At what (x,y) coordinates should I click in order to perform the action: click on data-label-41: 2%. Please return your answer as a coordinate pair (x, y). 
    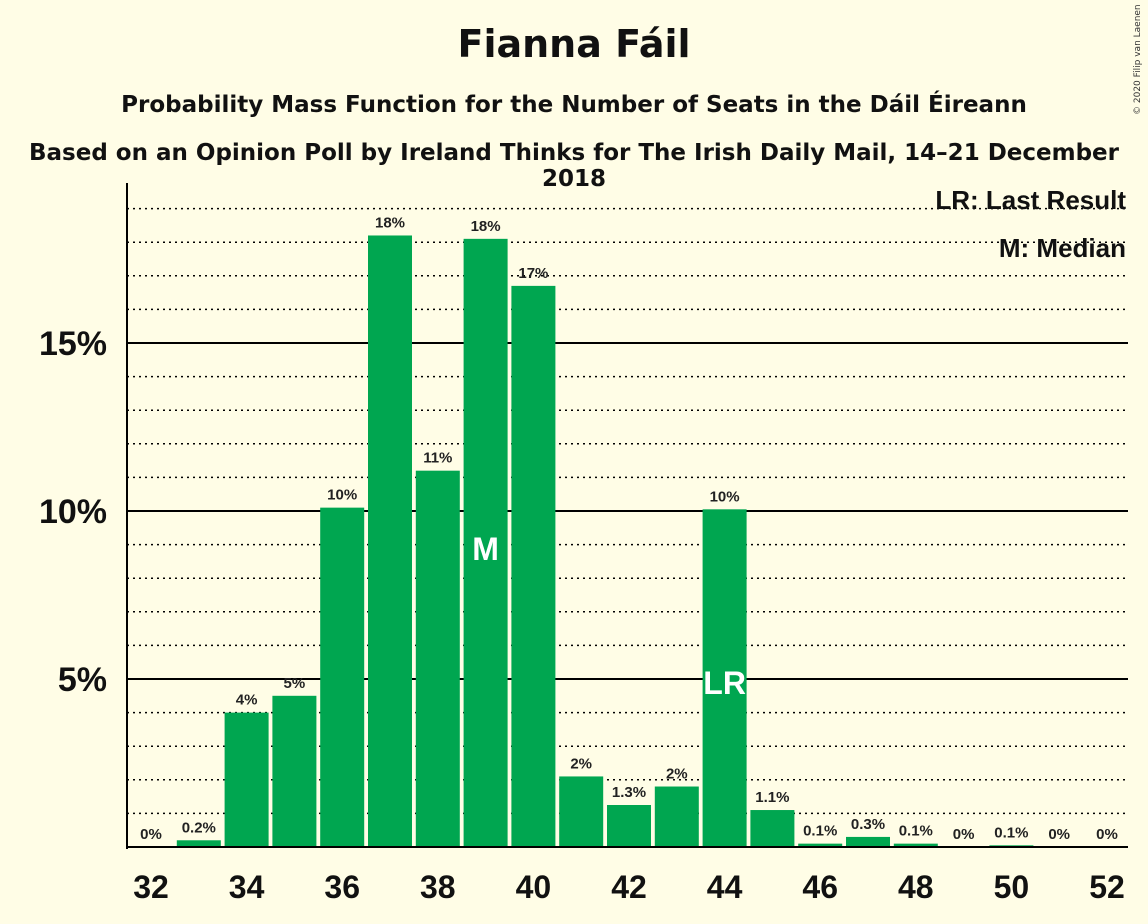
    Looking at the image, I should click on (581, 763).